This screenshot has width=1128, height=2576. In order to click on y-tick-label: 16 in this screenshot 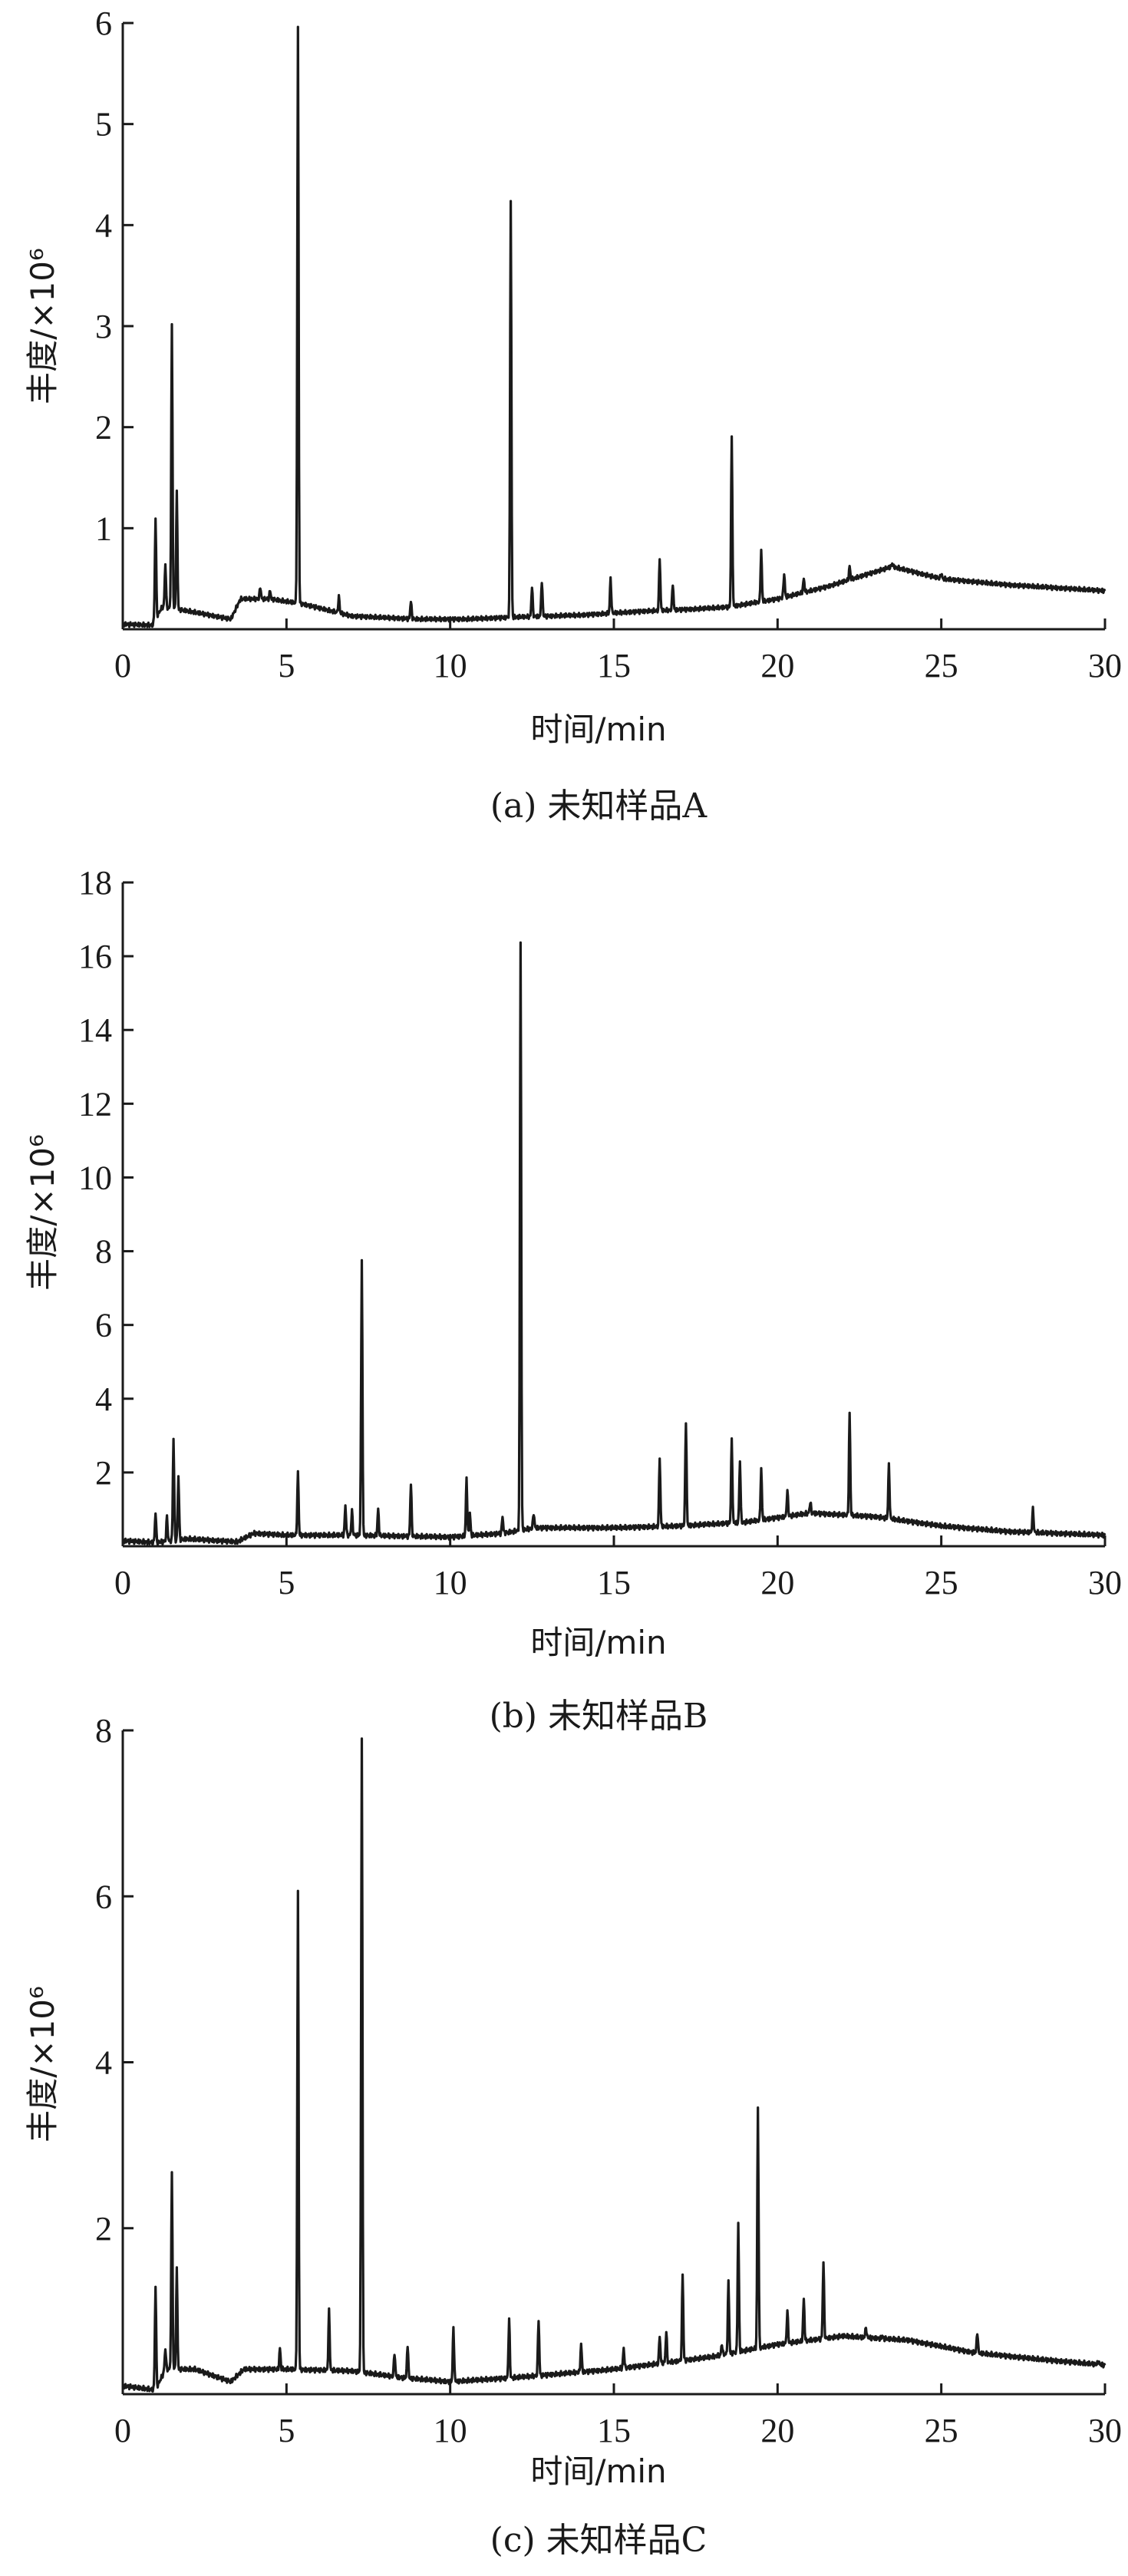, I will do `click(95, 956)`.